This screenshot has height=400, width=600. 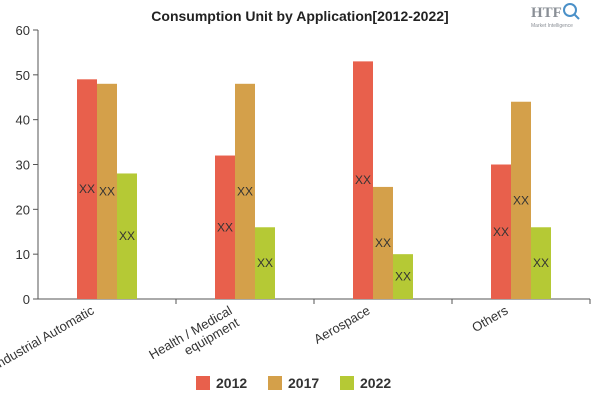 What do you see at coordinates (231, 383) in the screenshot?
I see `legend-label: 2012` at bounding box center [231, 383].